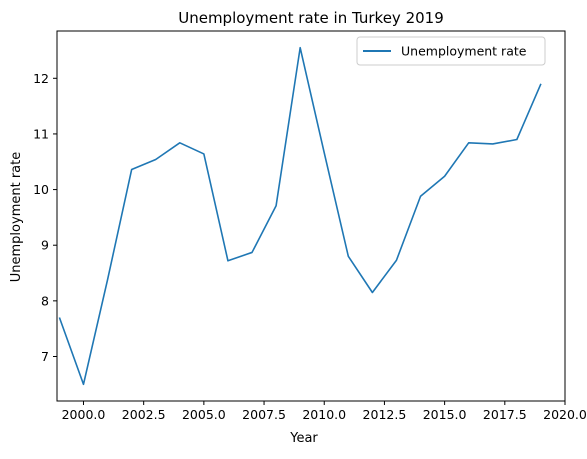 The height and width of the screenshot is (459, 587). I want to click on x-tick-label: 2005.0, so click(204, 414).